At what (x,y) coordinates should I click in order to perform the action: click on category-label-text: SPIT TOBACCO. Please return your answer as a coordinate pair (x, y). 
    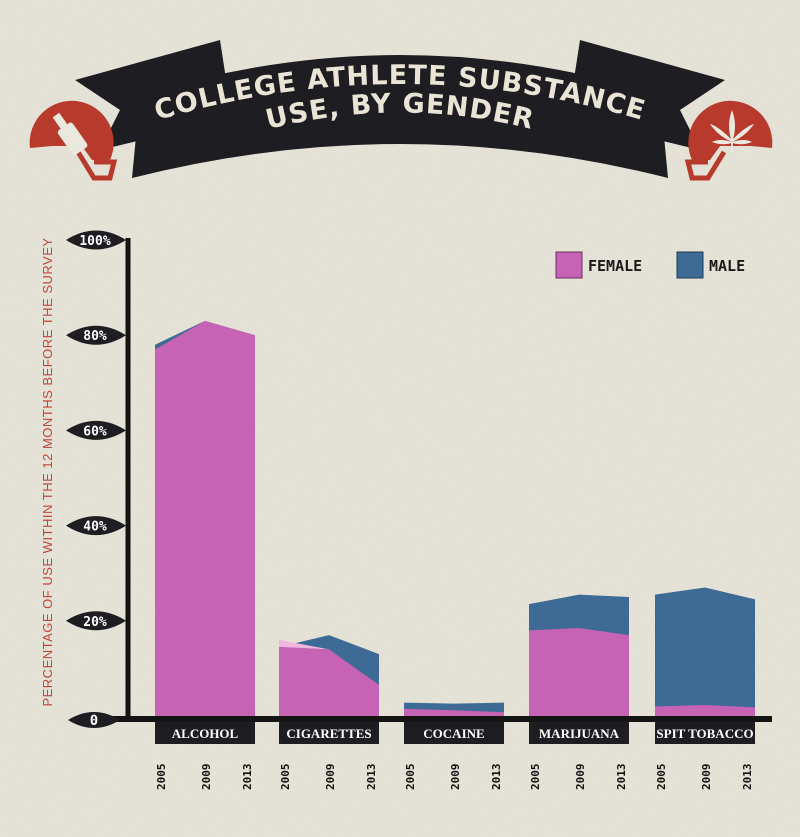
    Looking at the image, I should click on (704, 733).